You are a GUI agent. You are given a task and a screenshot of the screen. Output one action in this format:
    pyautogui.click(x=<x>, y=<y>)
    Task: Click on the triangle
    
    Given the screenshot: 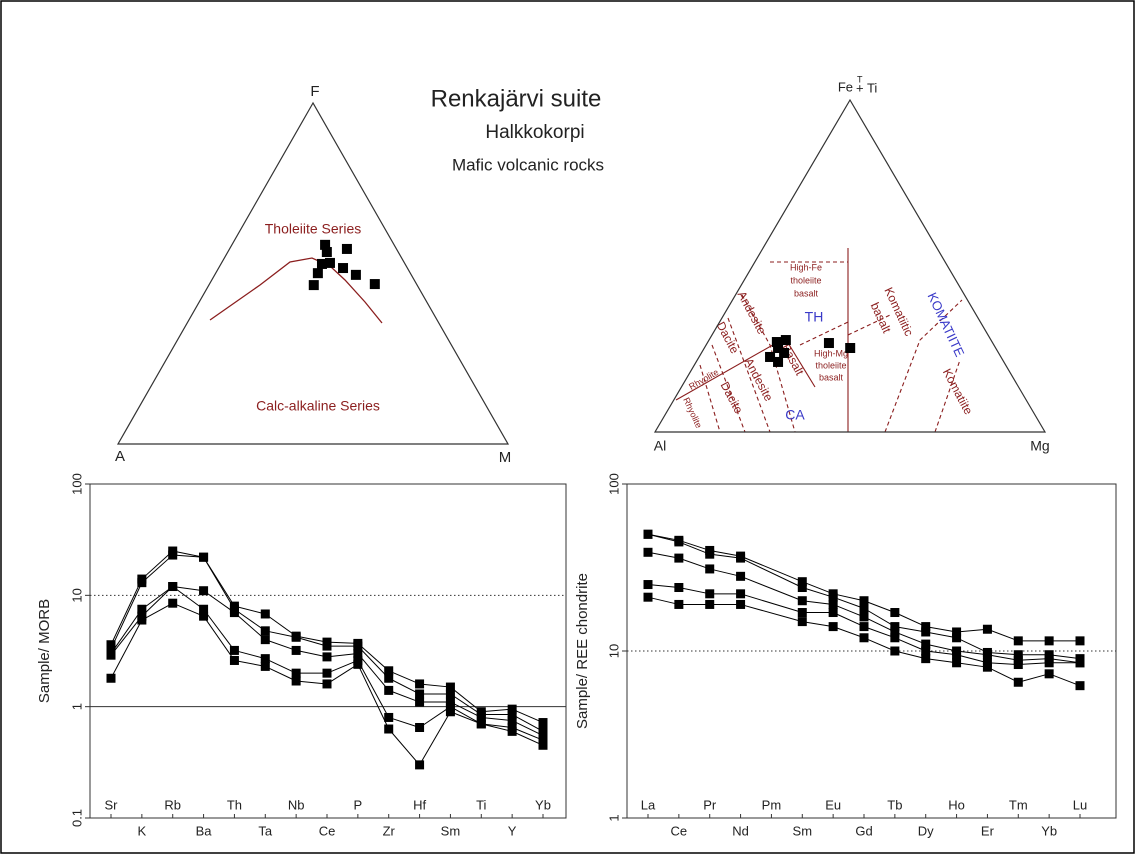 What is the action you would take?
    pyautogui.click(x=850, y=265)
    